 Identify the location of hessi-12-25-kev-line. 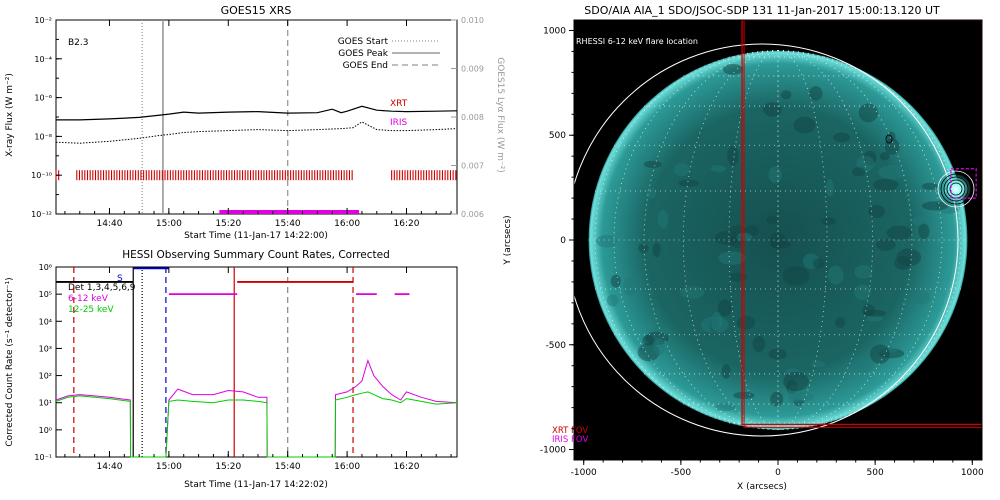
(256, 424).